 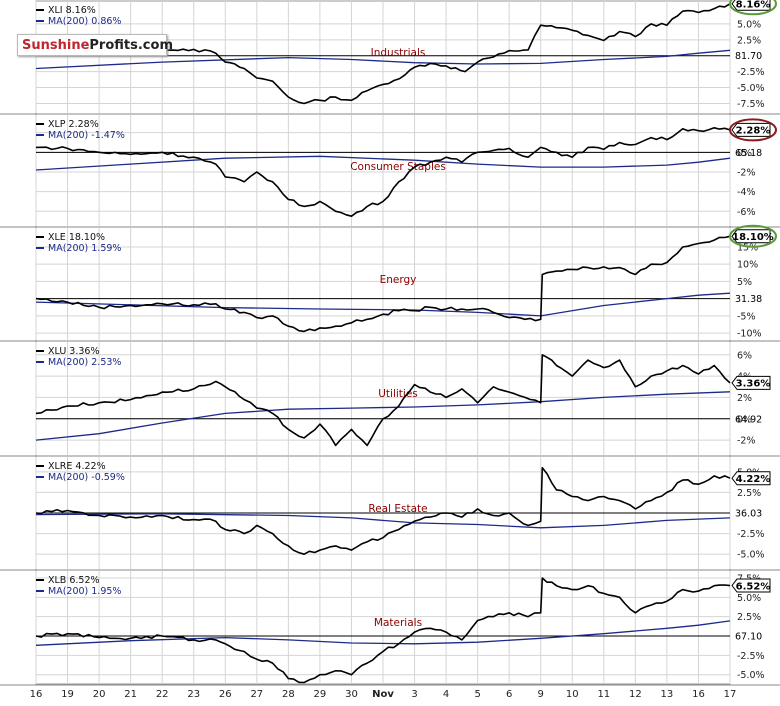 What do you see at coordinates (748, 637) in the screenshot?
I see `zero-price-label: 67.10` at bounding box center [748, 637].